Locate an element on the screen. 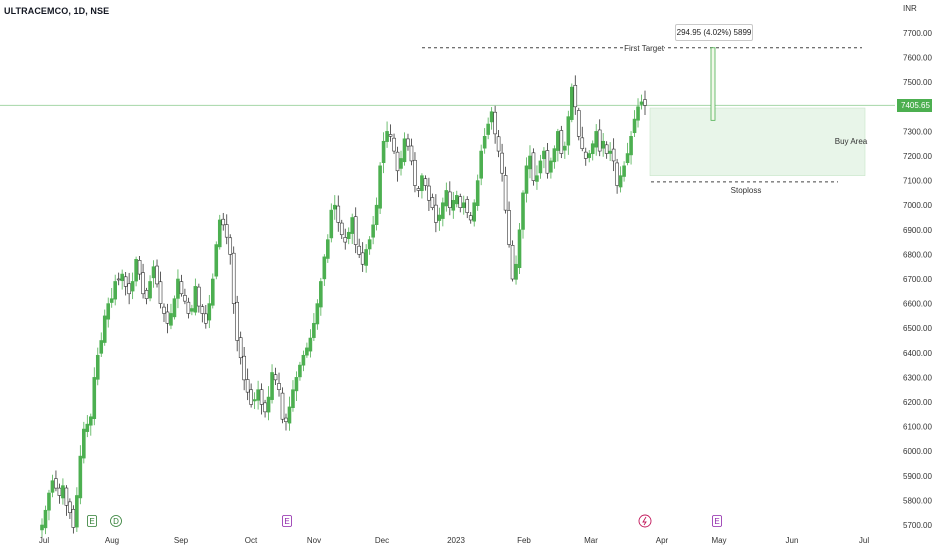 The height and width of the screenshot is (550, 932). time-tick-label: Aug is located at coordinates (112, 540).